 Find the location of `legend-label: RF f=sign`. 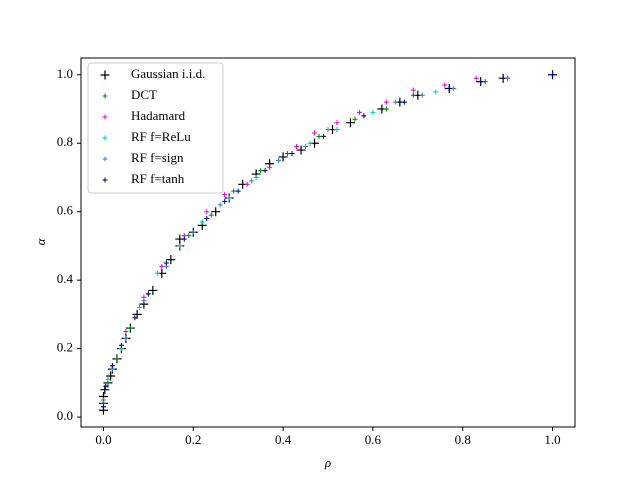

legend-label: RF f=sign is located at coordinates (157, 157).